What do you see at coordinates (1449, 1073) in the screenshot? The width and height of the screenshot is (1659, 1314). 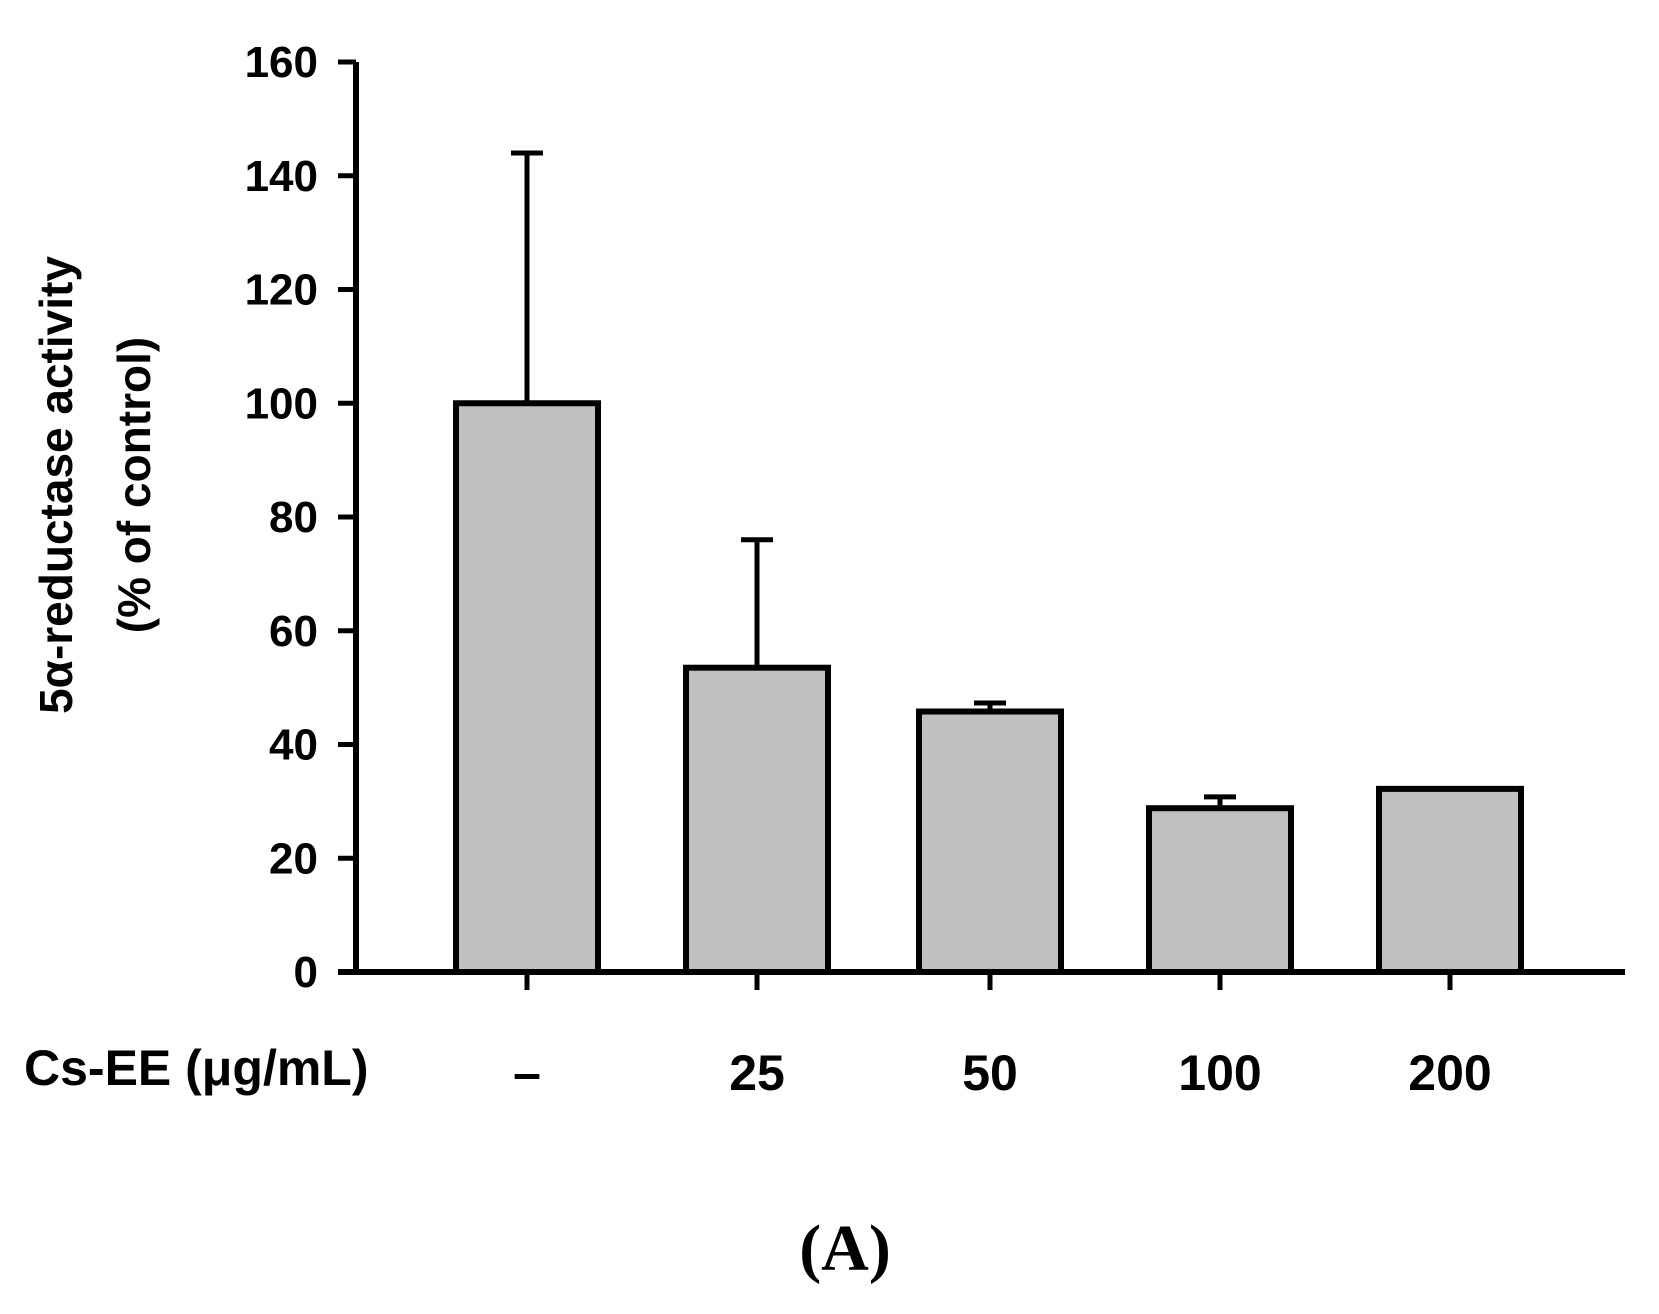 I see `category-label: 200` at bounding box center [1449, 1073].